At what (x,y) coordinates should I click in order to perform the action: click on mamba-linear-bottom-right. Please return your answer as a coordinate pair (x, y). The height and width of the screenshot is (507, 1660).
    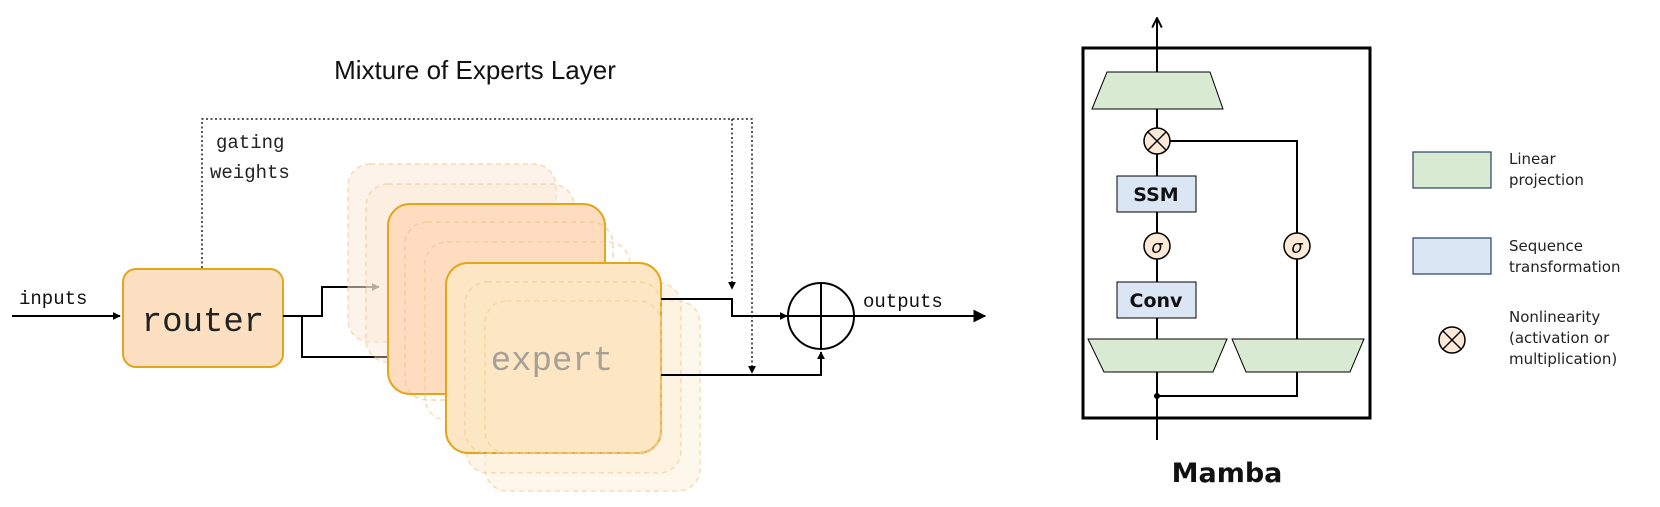
    Looking at the image, I should click on (1298, 355).